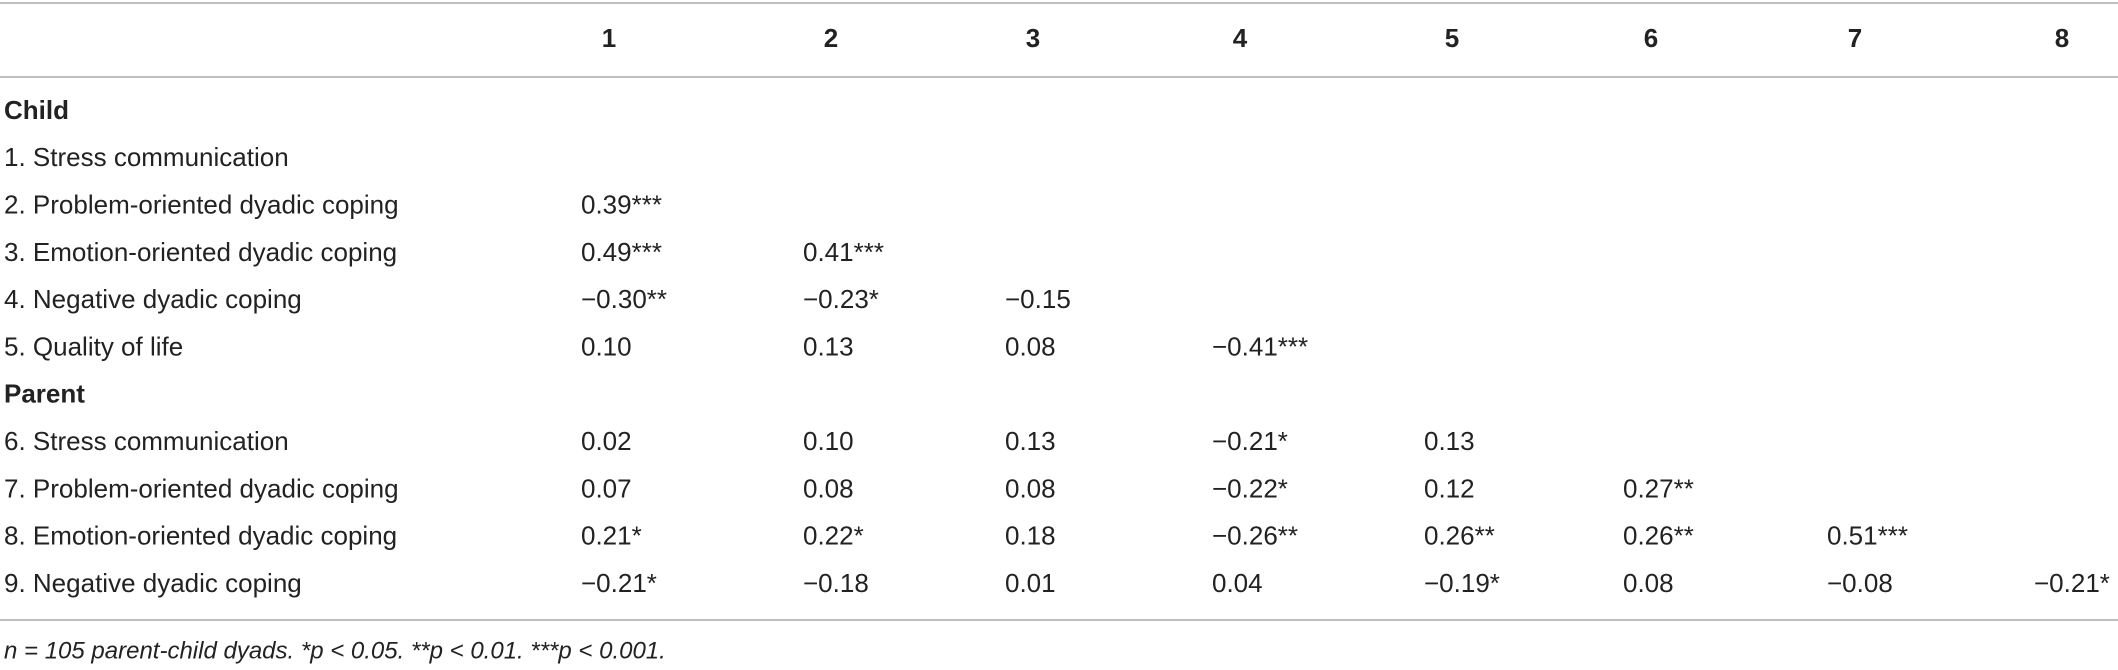  I want to click on cell: 0.12, so click(1449, 488).